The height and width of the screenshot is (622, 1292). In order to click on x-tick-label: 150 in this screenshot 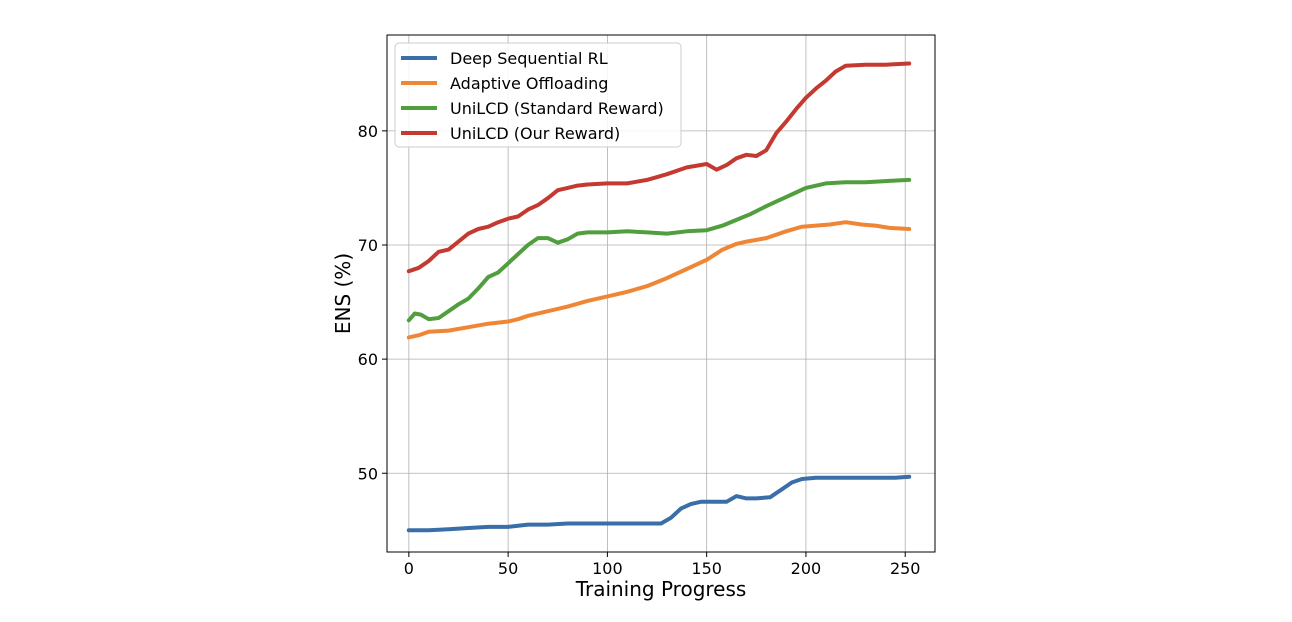, I will do `click(706, 568)`.